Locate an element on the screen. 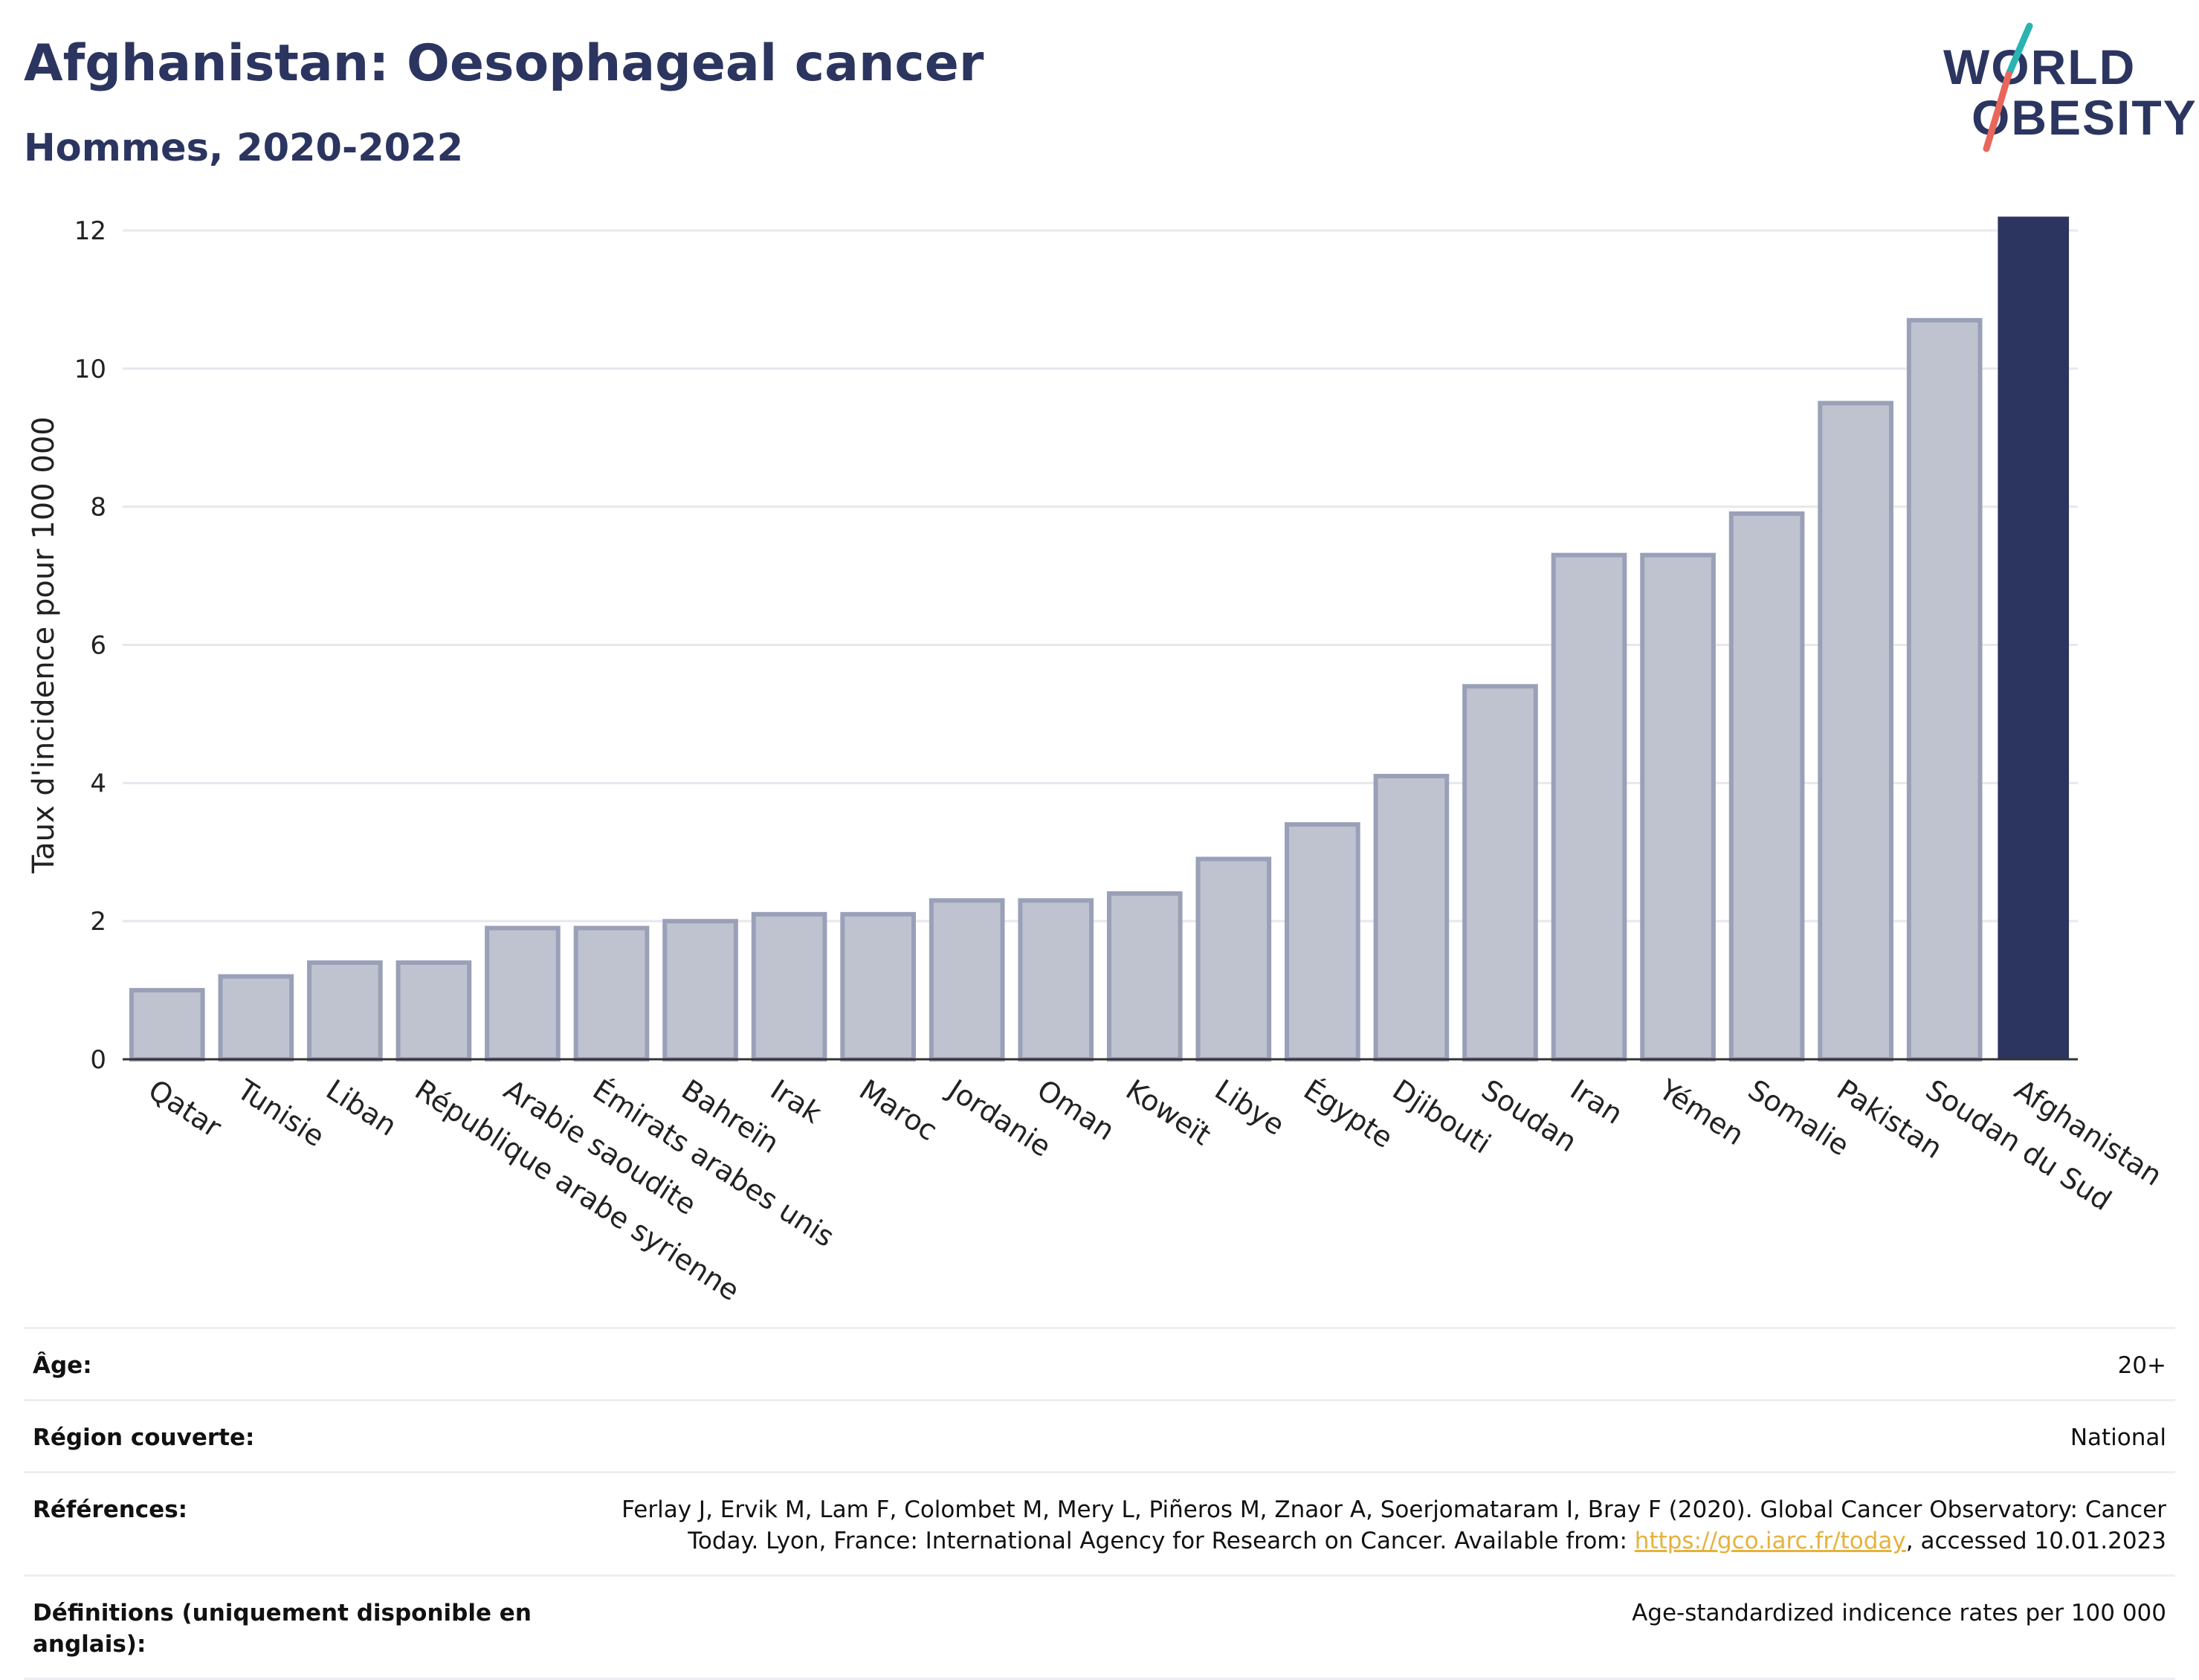 This screenshot has width=2199, height=1680. x-tick-label: Libye is located at coordinates (1249, 1108).